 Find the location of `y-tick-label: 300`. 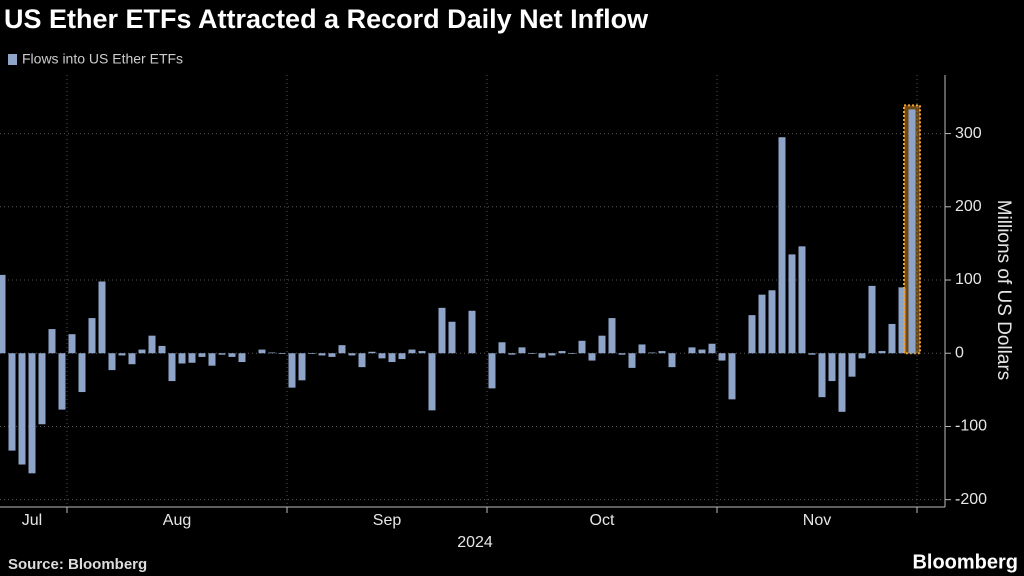

y-tick-label: 300 is located at coordinates (968, 133).